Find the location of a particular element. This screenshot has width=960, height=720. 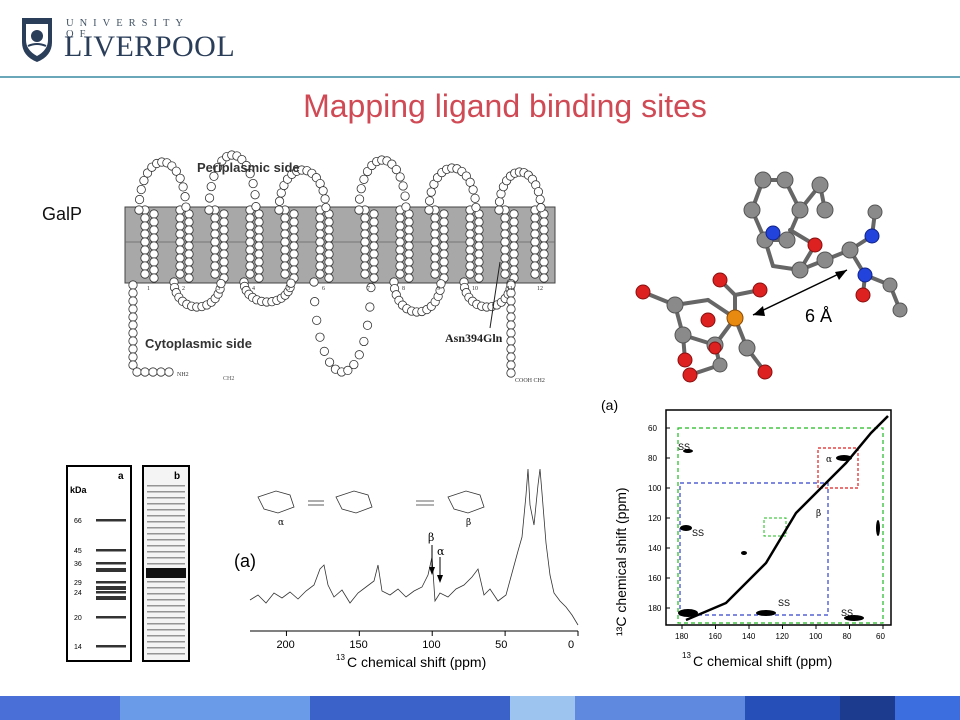

mutation-pointer is located at coordinates (495, 295).